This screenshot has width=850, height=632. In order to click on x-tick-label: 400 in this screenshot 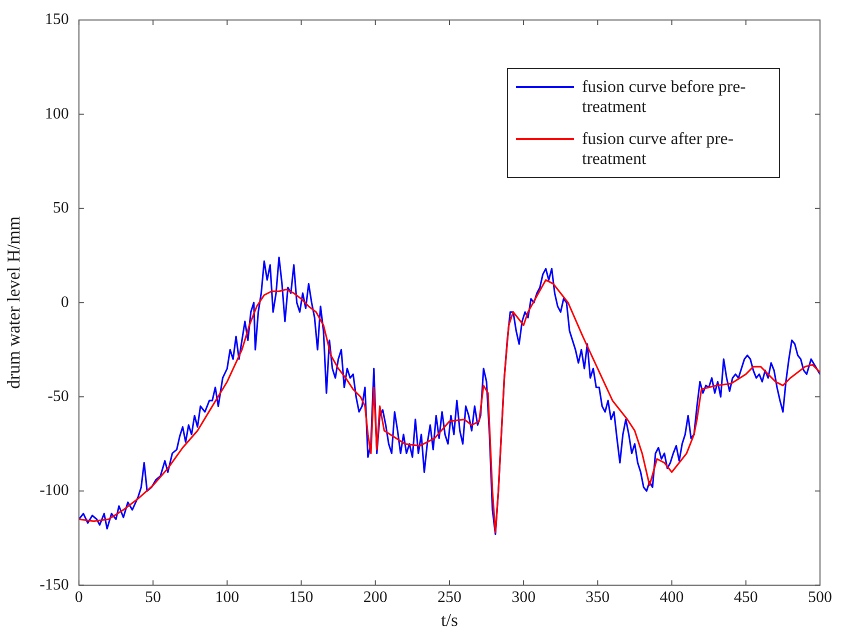, I will do `click(672, 597)`.